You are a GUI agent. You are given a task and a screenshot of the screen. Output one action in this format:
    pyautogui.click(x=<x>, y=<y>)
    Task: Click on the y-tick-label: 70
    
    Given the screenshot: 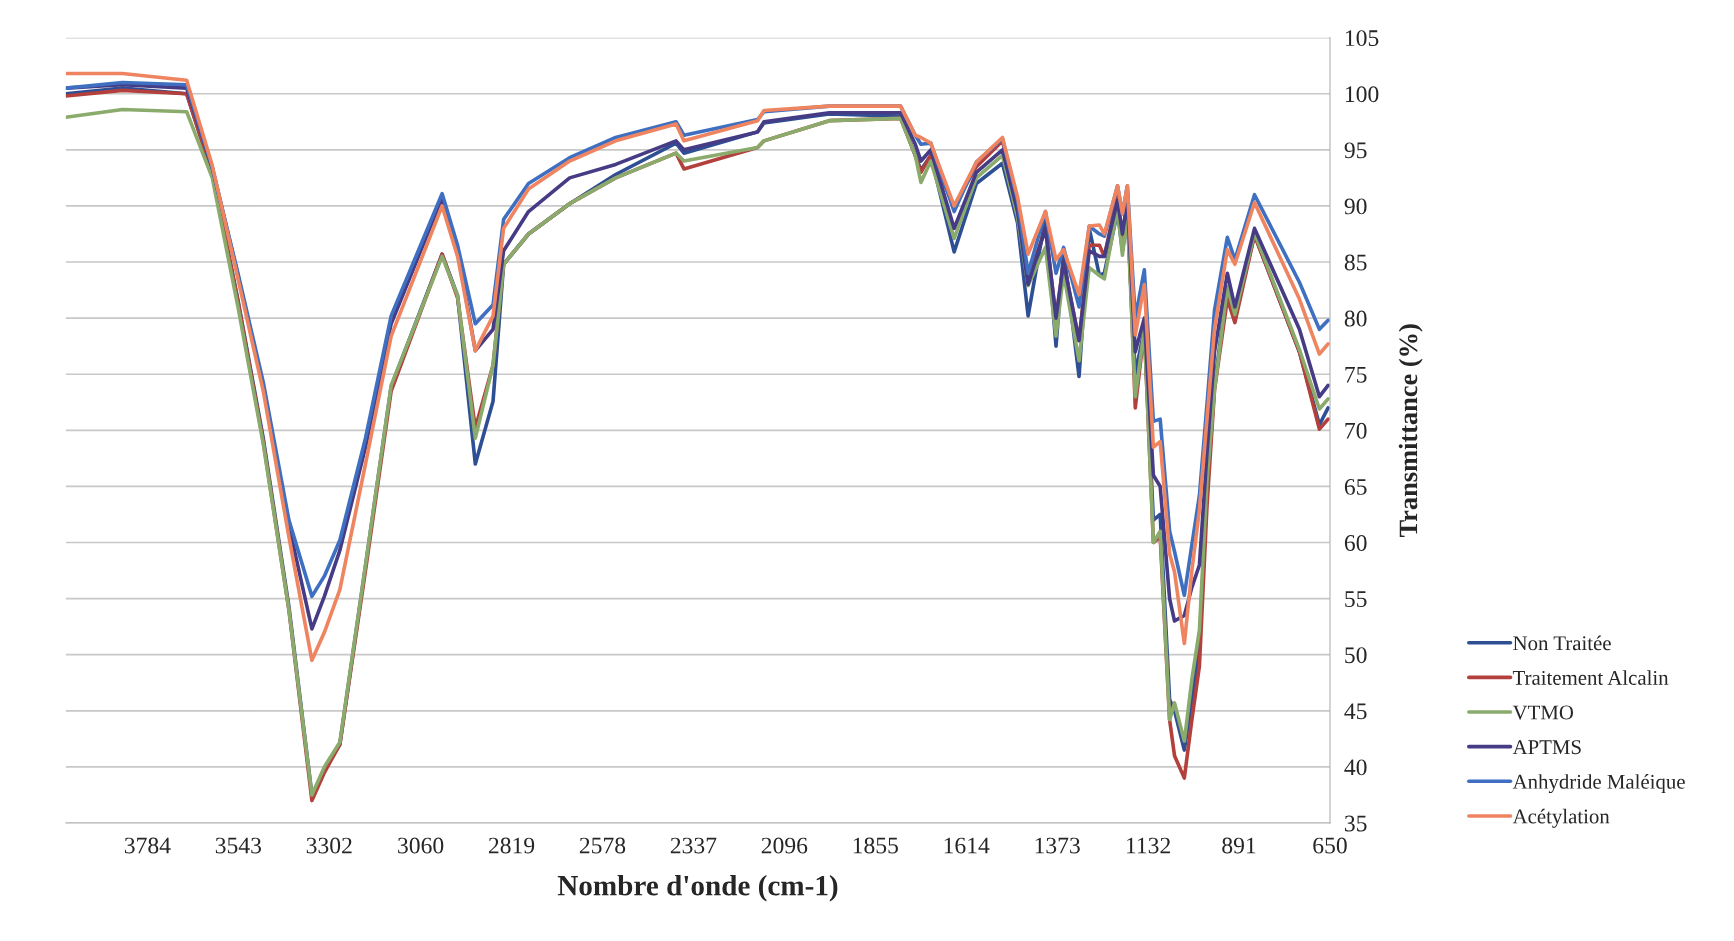 What is the action you would take?
    pyautogui.click(x=1356, y=430)
    